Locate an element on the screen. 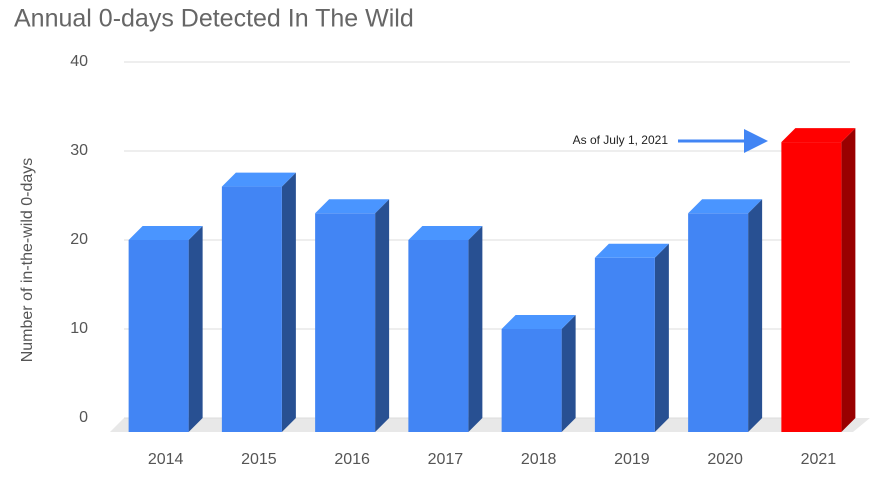 Image resolution: width=886 pixels, height=482 pixels. y-tick-label: 0 is located at coordinates (83, 417).